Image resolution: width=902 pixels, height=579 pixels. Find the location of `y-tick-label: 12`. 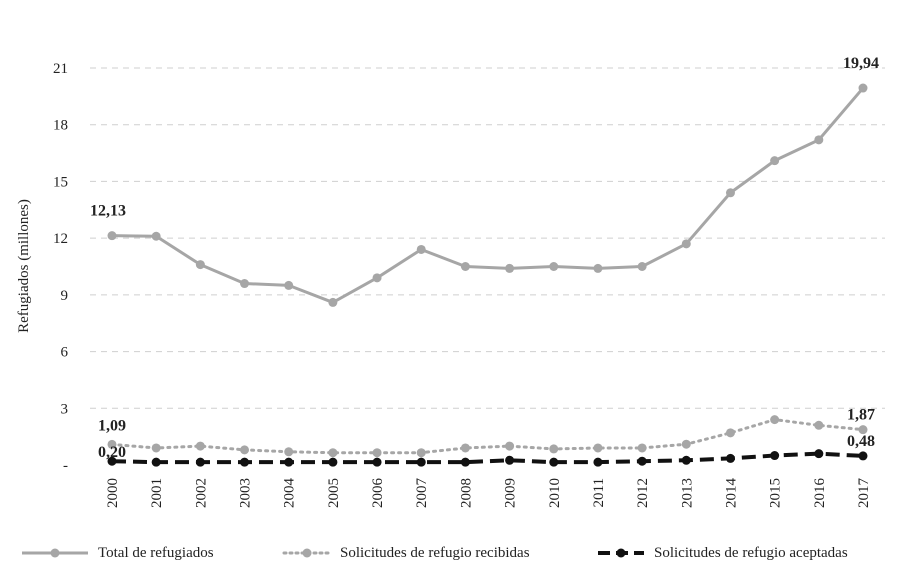

y-tick-label: 12 is located at coordinates (60, 239).